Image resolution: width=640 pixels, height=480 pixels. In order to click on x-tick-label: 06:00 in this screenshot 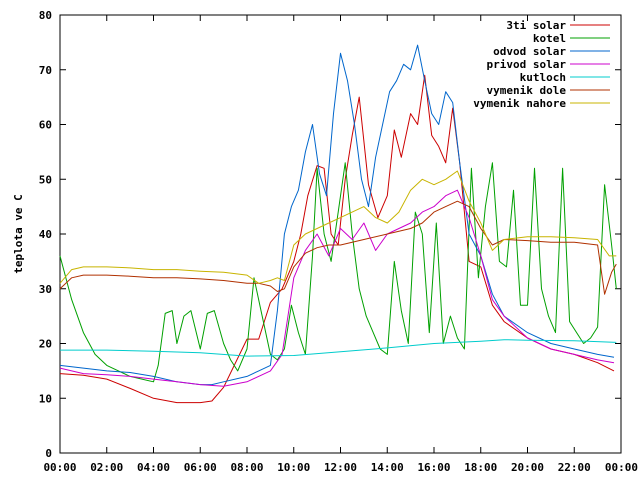, I will do `click(200, 467)`.